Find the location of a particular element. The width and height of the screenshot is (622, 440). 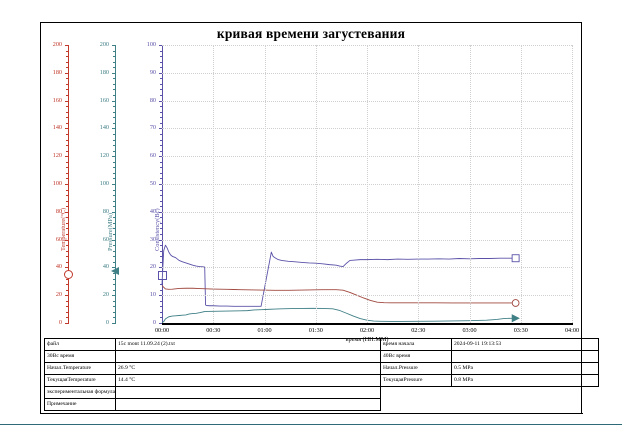

axis-tick-label: 40 is located at coordinates (152, 211).